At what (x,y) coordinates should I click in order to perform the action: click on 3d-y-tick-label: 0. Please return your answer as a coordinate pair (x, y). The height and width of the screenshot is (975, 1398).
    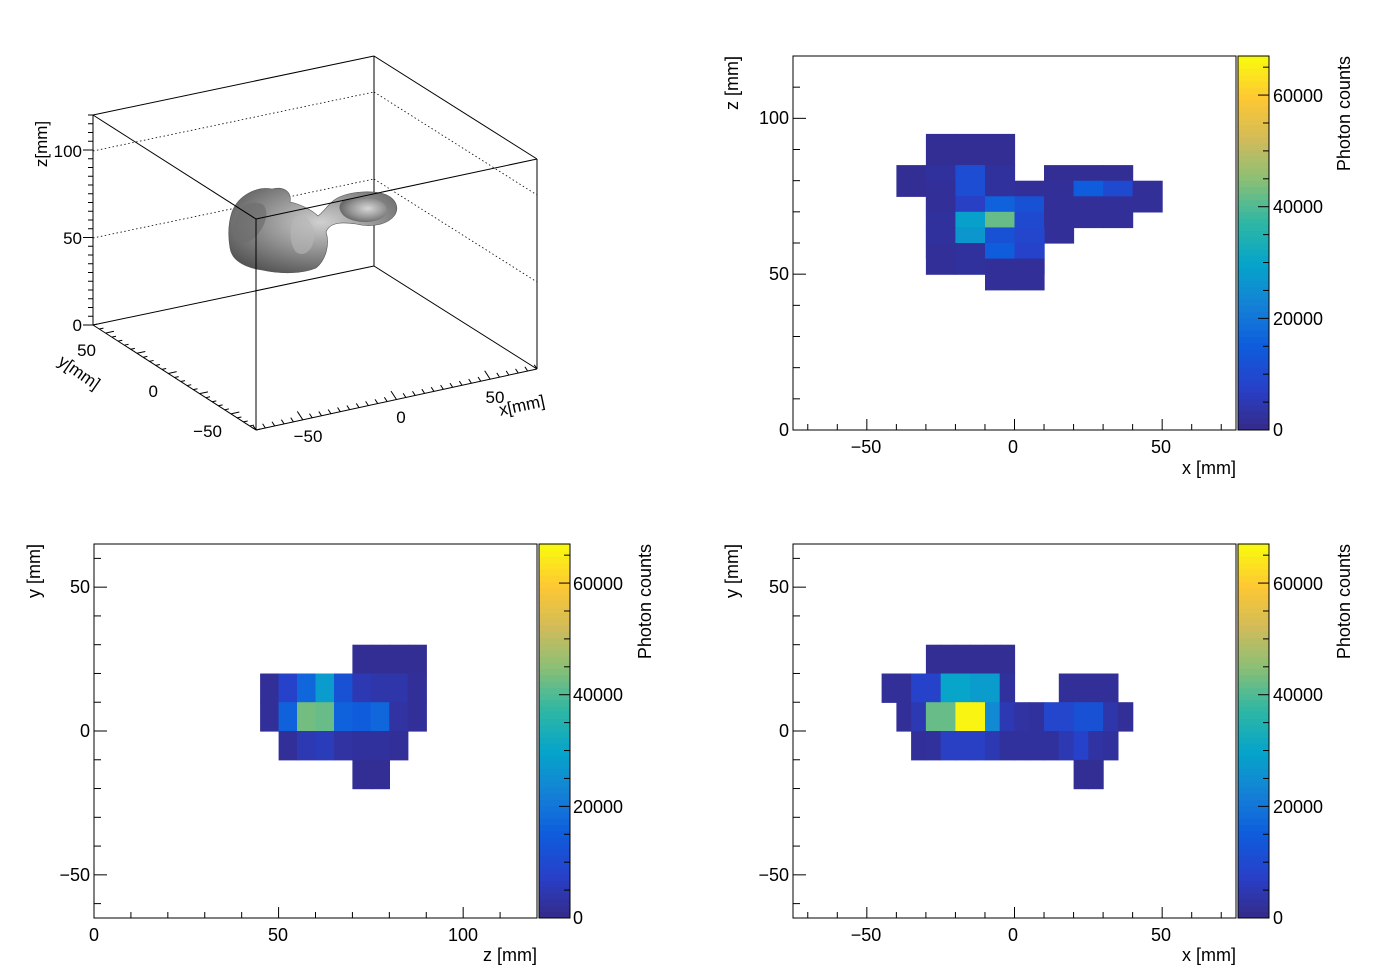
    Looking at the image, I should click on (153, 391).